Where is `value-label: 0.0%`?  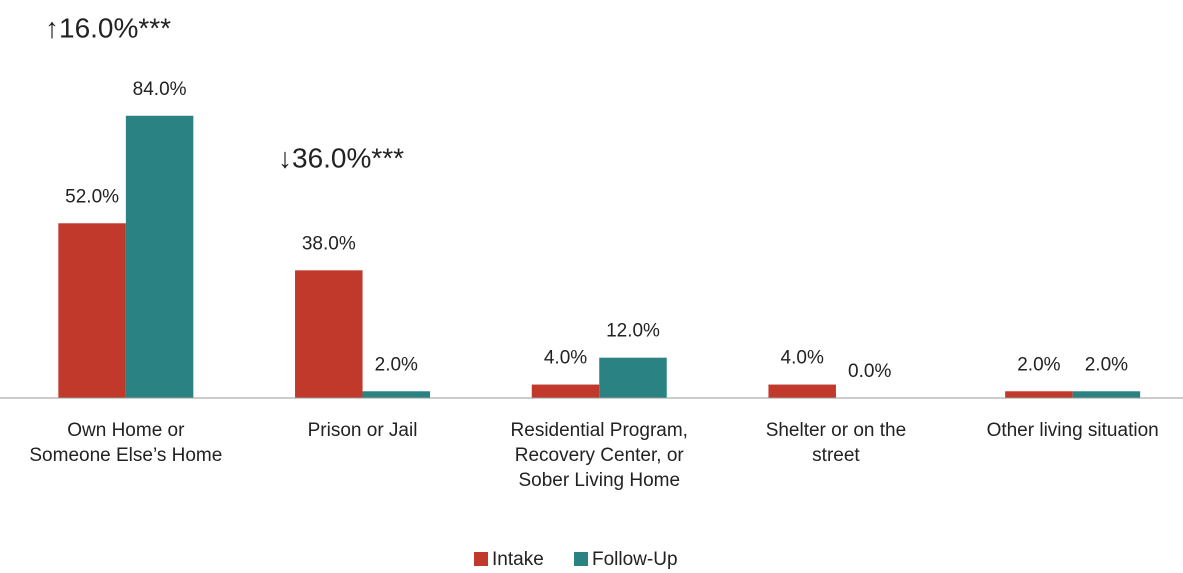
value-label: 0.0% is located at coordinates (869, 371).